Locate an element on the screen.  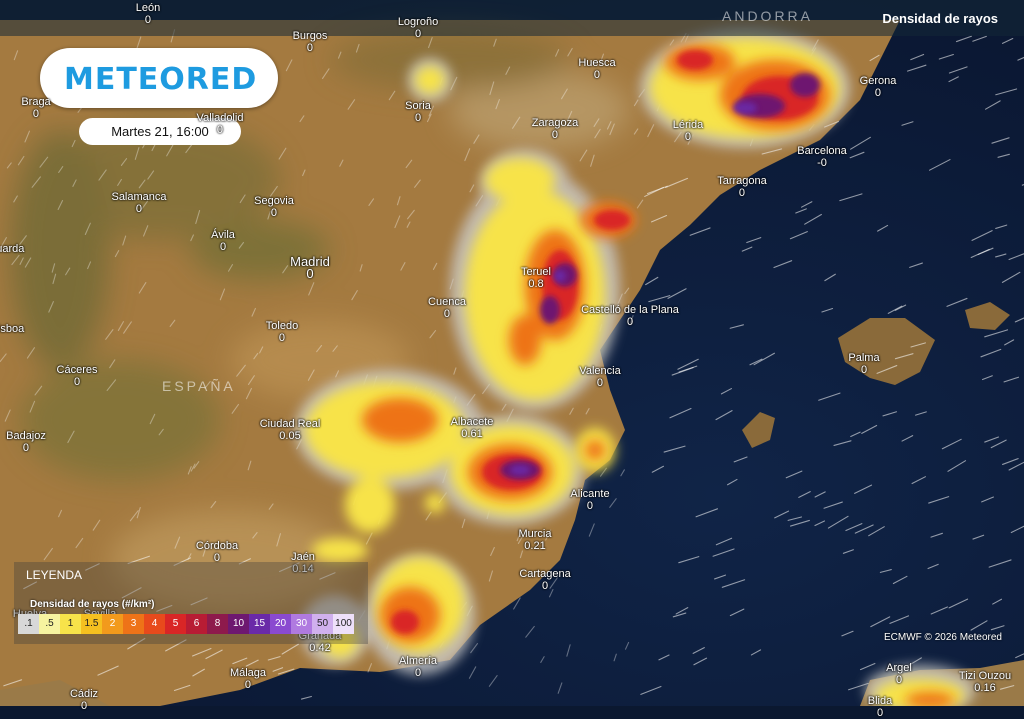
city-label: Palma 0 is located at coordinates (863, 364).